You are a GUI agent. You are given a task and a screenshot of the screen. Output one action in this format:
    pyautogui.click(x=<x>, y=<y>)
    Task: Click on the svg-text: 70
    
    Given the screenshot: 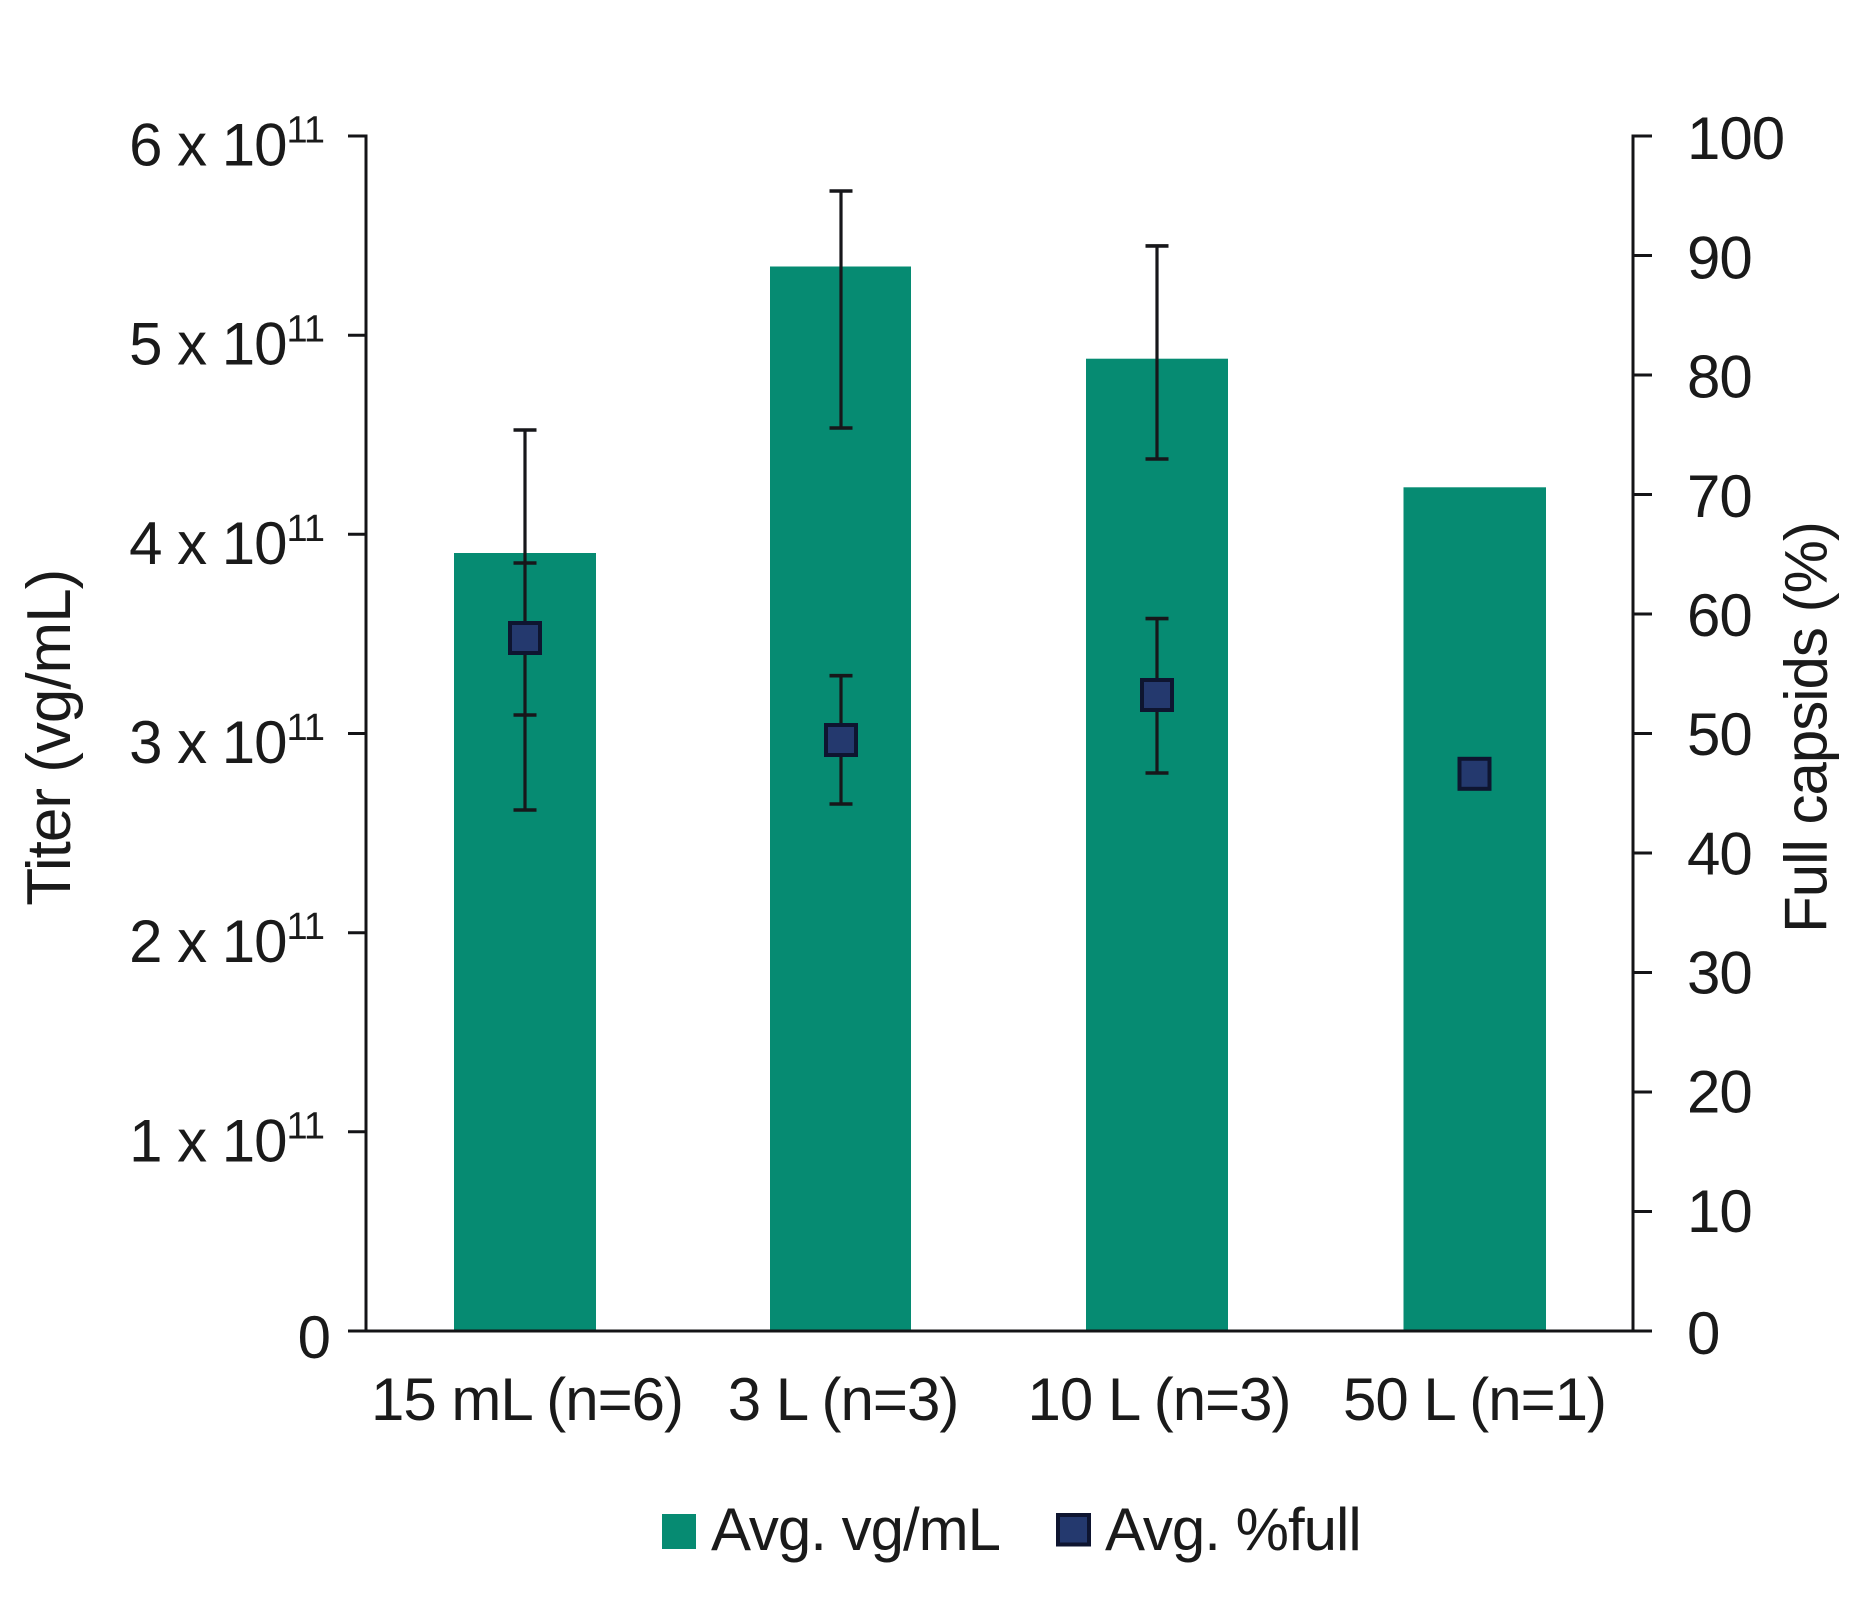 What is the action you would take?
    pyautogui.click(x=1719, y=496)
    